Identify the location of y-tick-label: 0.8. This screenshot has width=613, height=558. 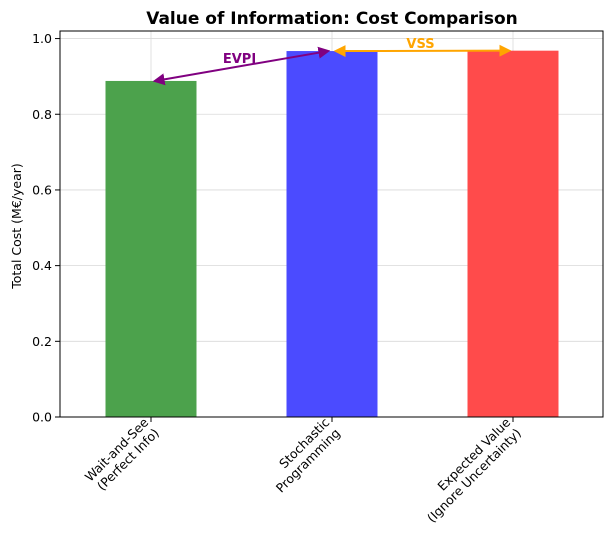
(42, 114).